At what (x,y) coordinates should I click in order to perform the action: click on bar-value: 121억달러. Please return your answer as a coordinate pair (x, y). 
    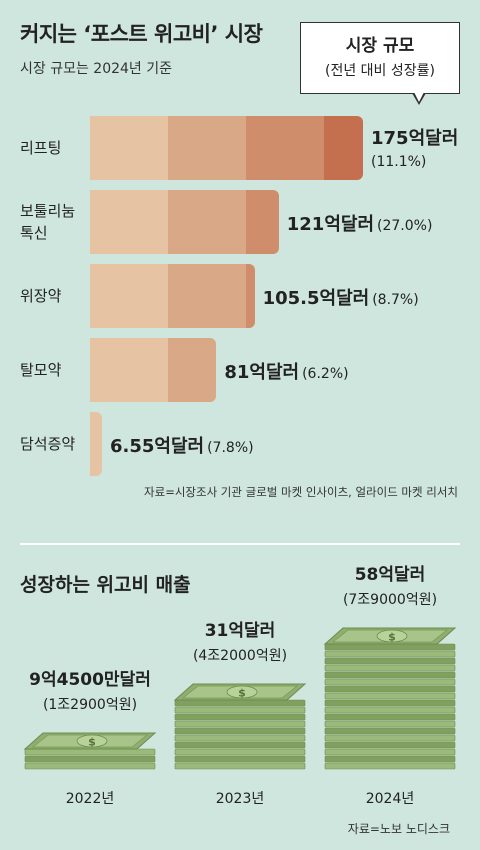
    Looking at the image, I should click on (330, 224).